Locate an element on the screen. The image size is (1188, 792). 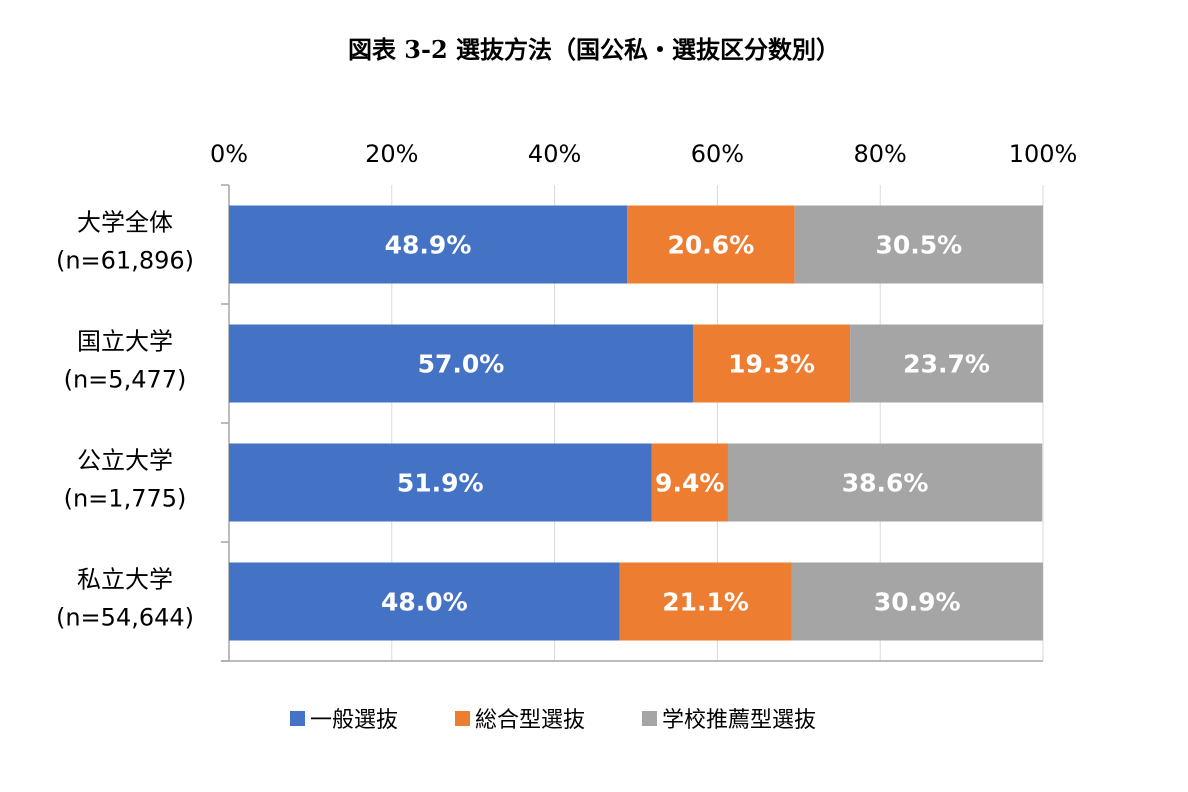
data-label: 51.9% is located at coordinates (440, 483).